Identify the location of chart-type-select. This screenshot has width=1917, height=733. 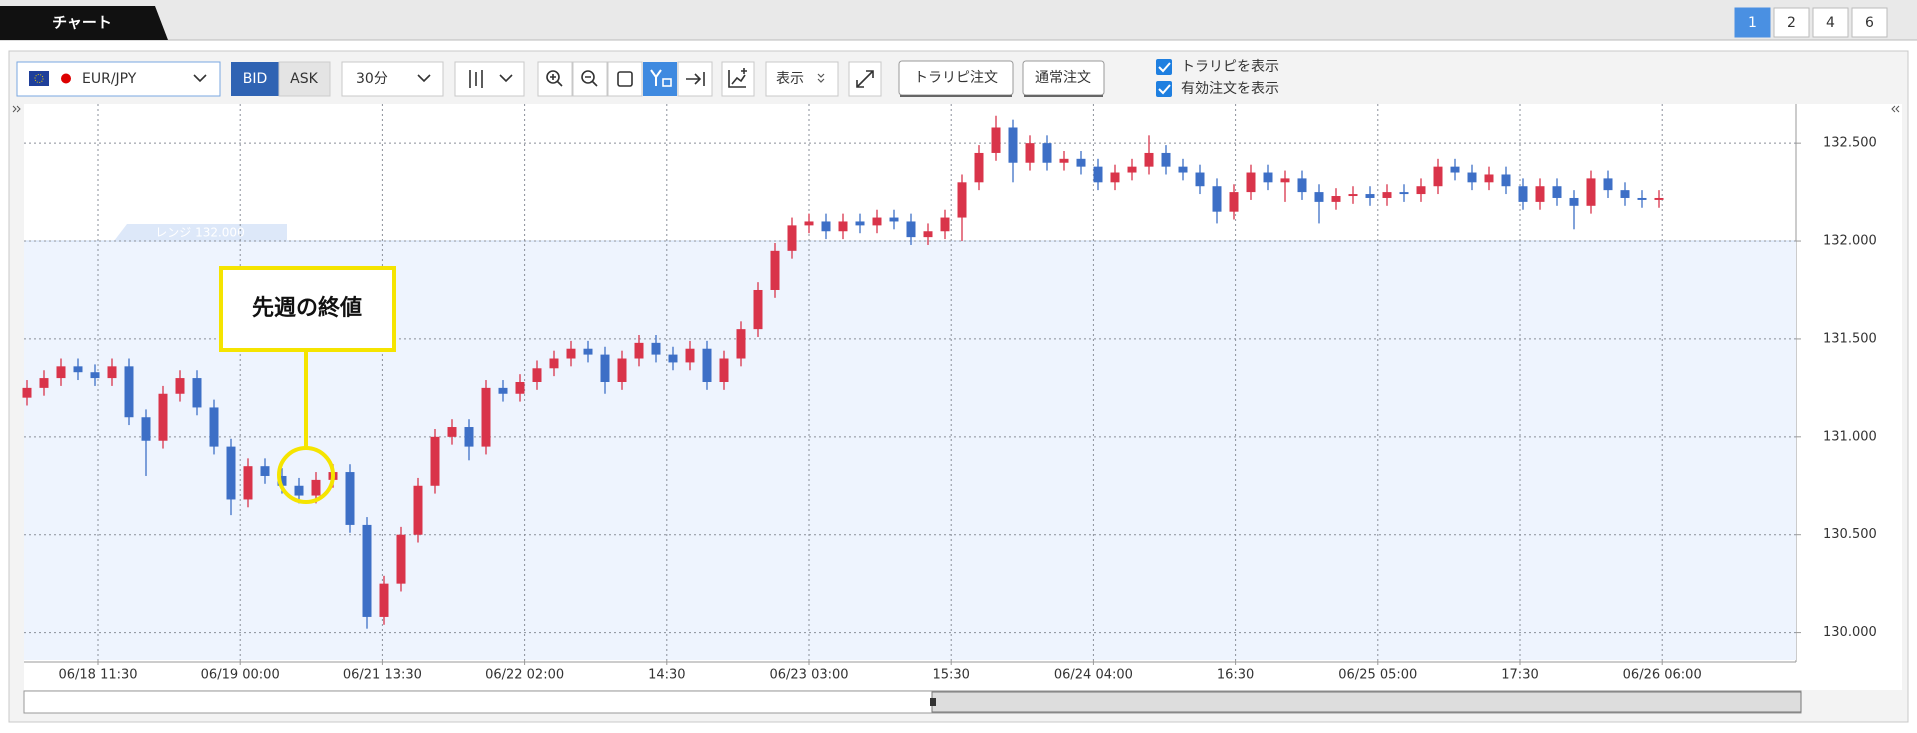
(489, 79).